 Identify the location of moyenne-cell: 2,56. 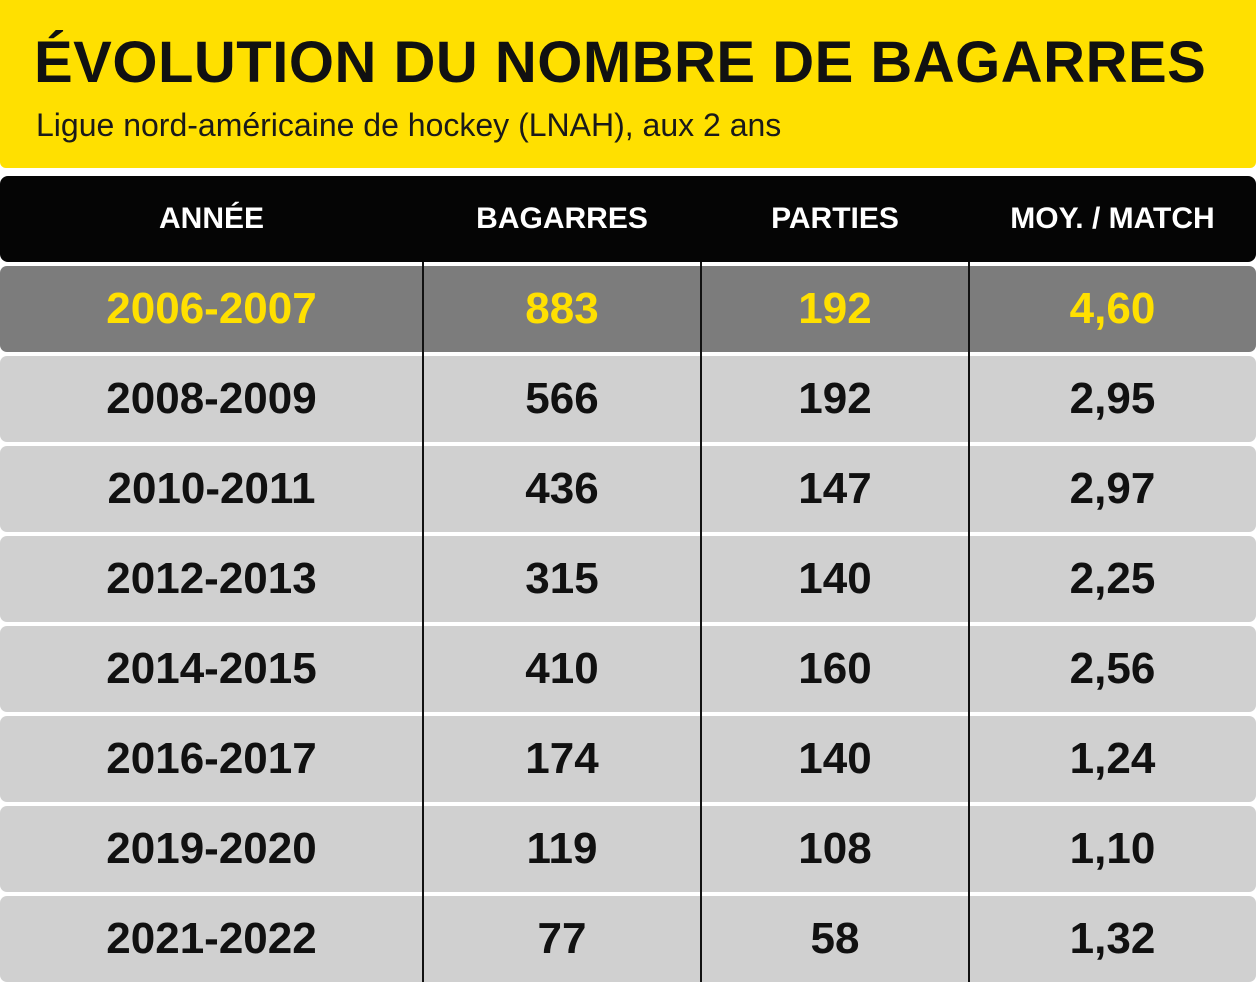
(1112, 668).